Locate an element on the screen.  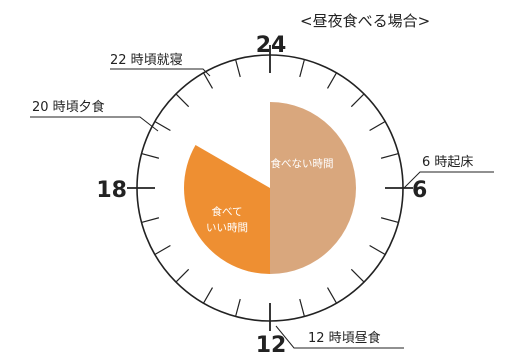
eating-time-label-line1: 食べて is located at coordinates (226, 211).